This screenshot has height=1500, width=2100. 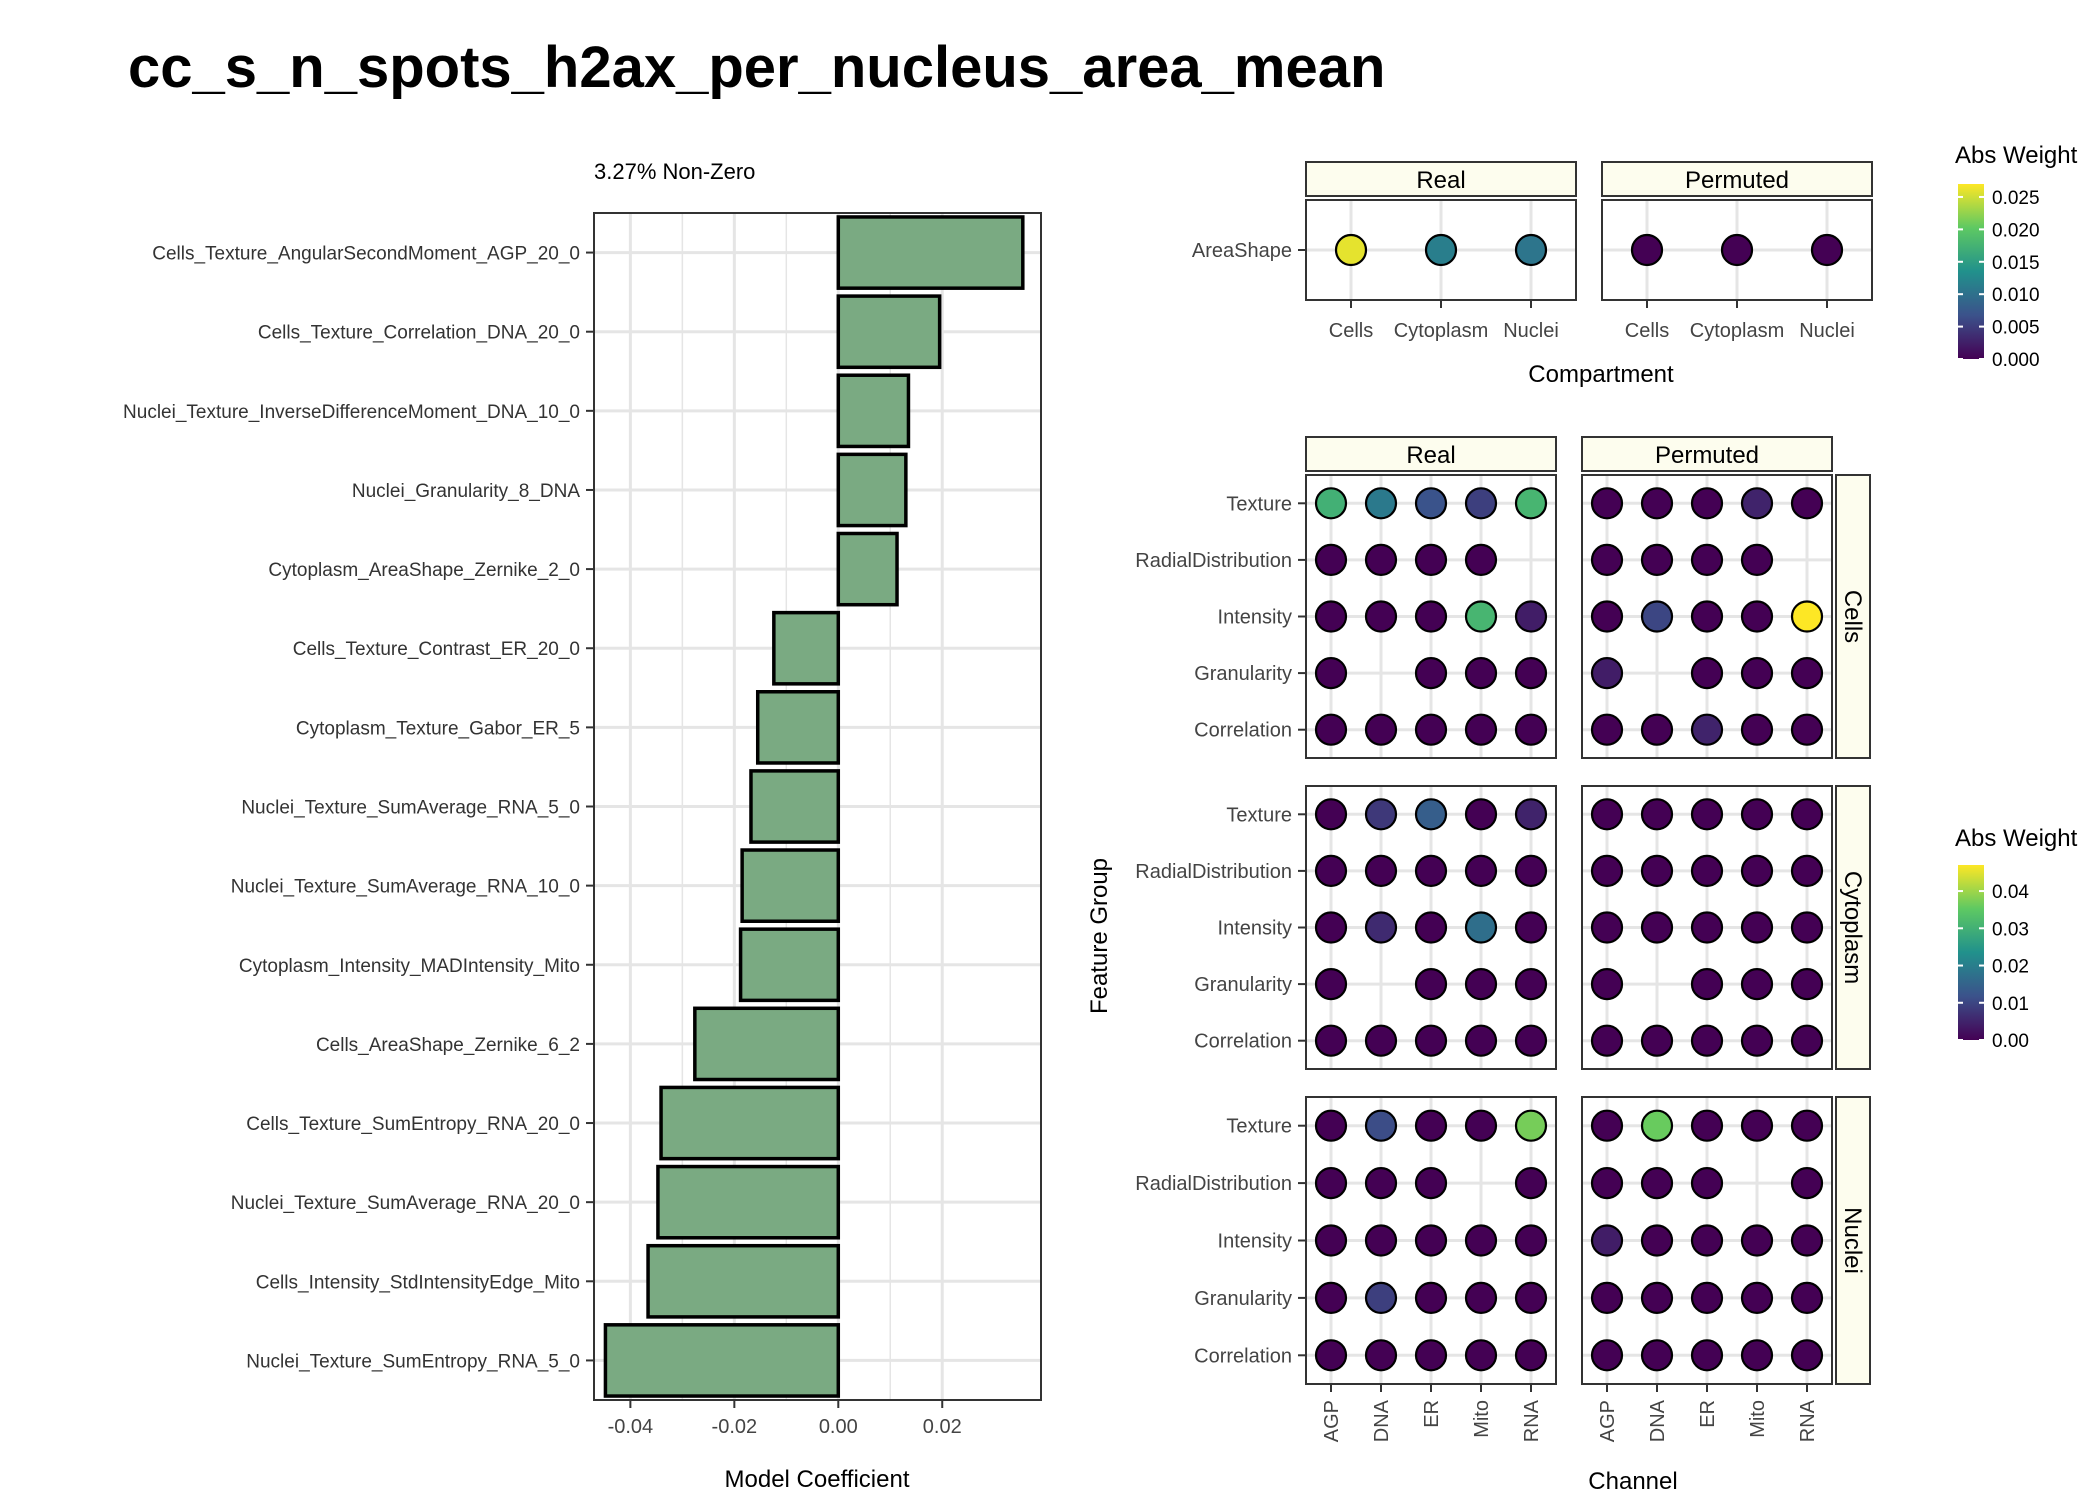 What do you see at coordinates (1243, 1042) in the screenshot?
I see `dot-panel-y-label: Correlation` at bounding box center [1243, 1042].